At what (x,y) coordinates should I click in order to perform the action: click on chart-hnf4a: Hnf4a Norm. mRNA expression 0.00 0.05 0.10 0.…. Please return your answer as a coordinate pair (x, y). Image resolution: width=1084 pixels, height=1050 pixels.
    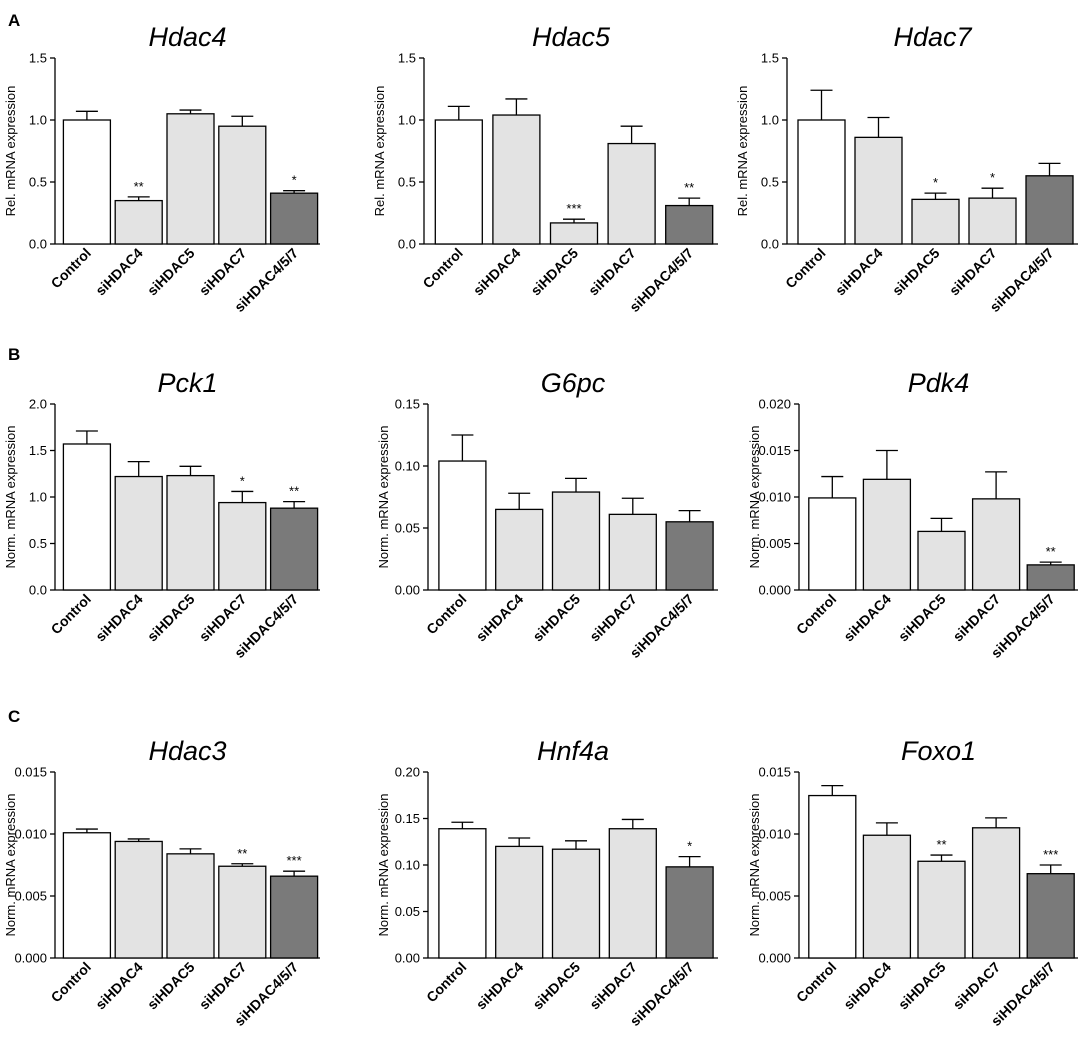
    Looking at the image, I should click on (547, 882).